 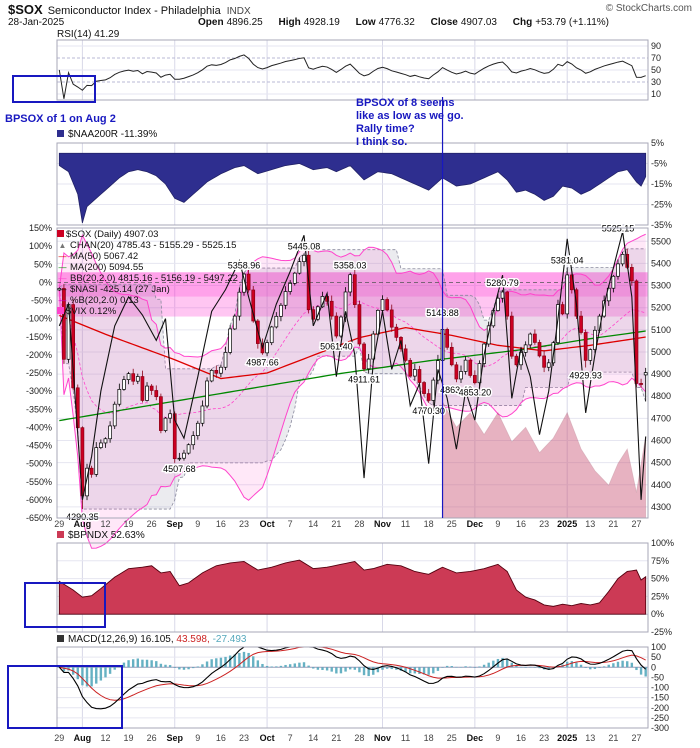 I want to click on svg-text: -400%, so click(x=39, y=427).